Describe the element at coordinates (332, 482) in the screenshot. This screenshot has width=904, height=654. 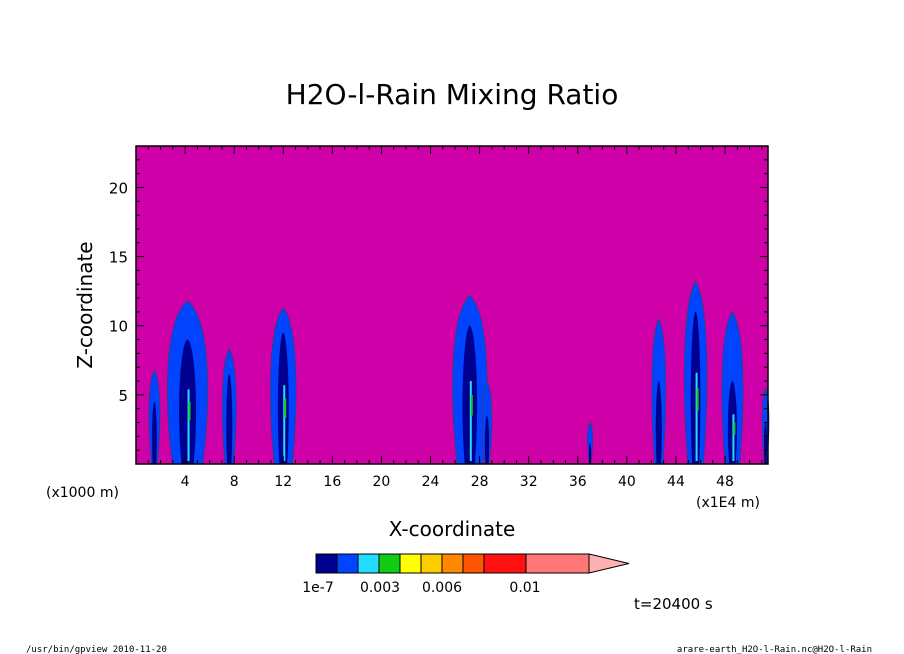
I see `x-tick-label: 16` at that location.